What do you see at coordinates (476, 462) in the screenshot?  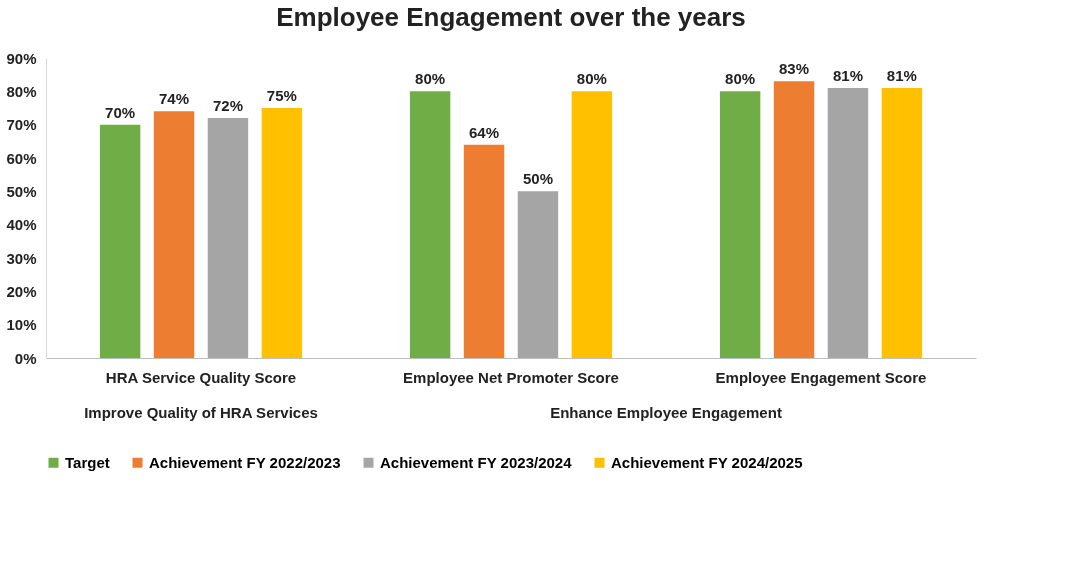 I see `legend-label: Achievement FY 2023/2024` at bounding box center [476, 462].